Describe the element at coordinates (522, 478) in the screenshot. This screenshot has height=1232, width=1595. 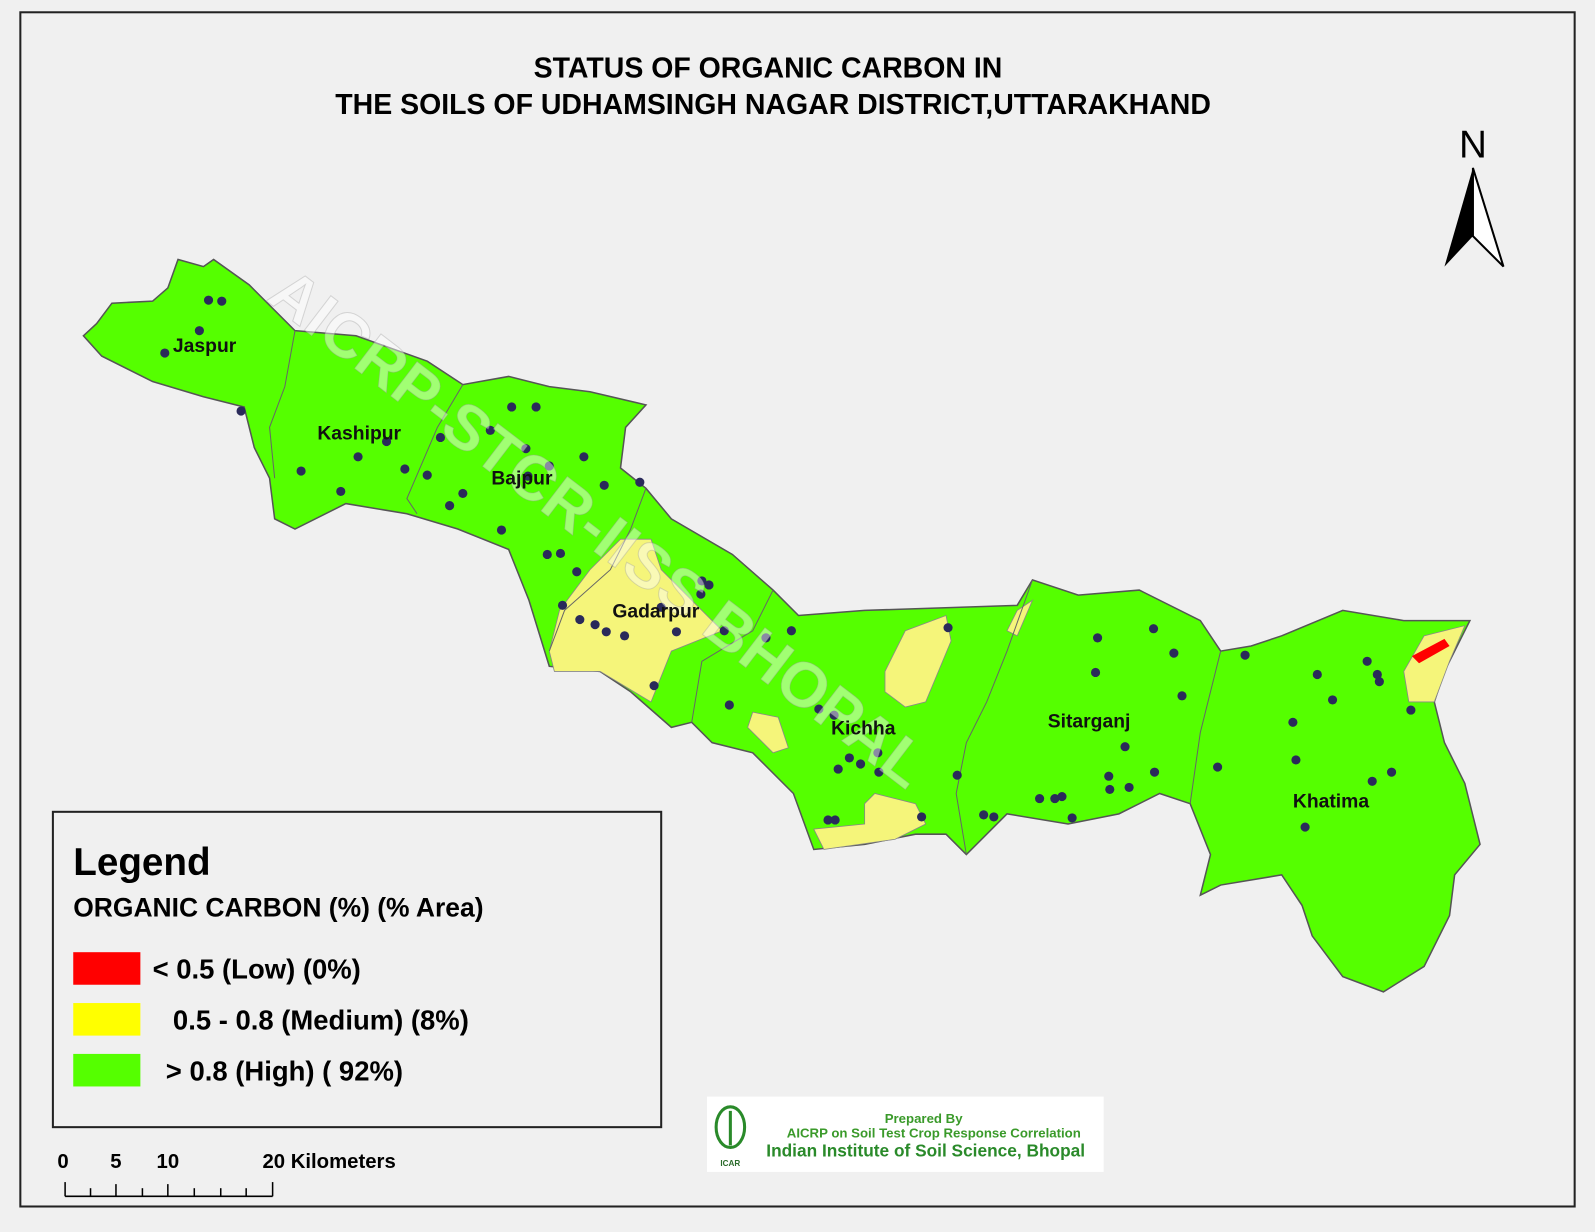
I see `place-label: Bajpur` at that location.